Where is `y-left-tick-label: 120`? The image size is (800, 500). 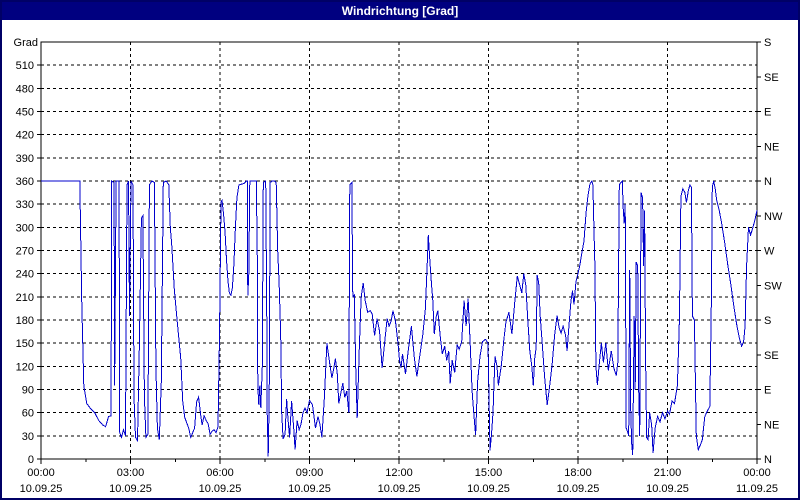 y-left-tick-label: 120 is located at coordinates (25, 367).